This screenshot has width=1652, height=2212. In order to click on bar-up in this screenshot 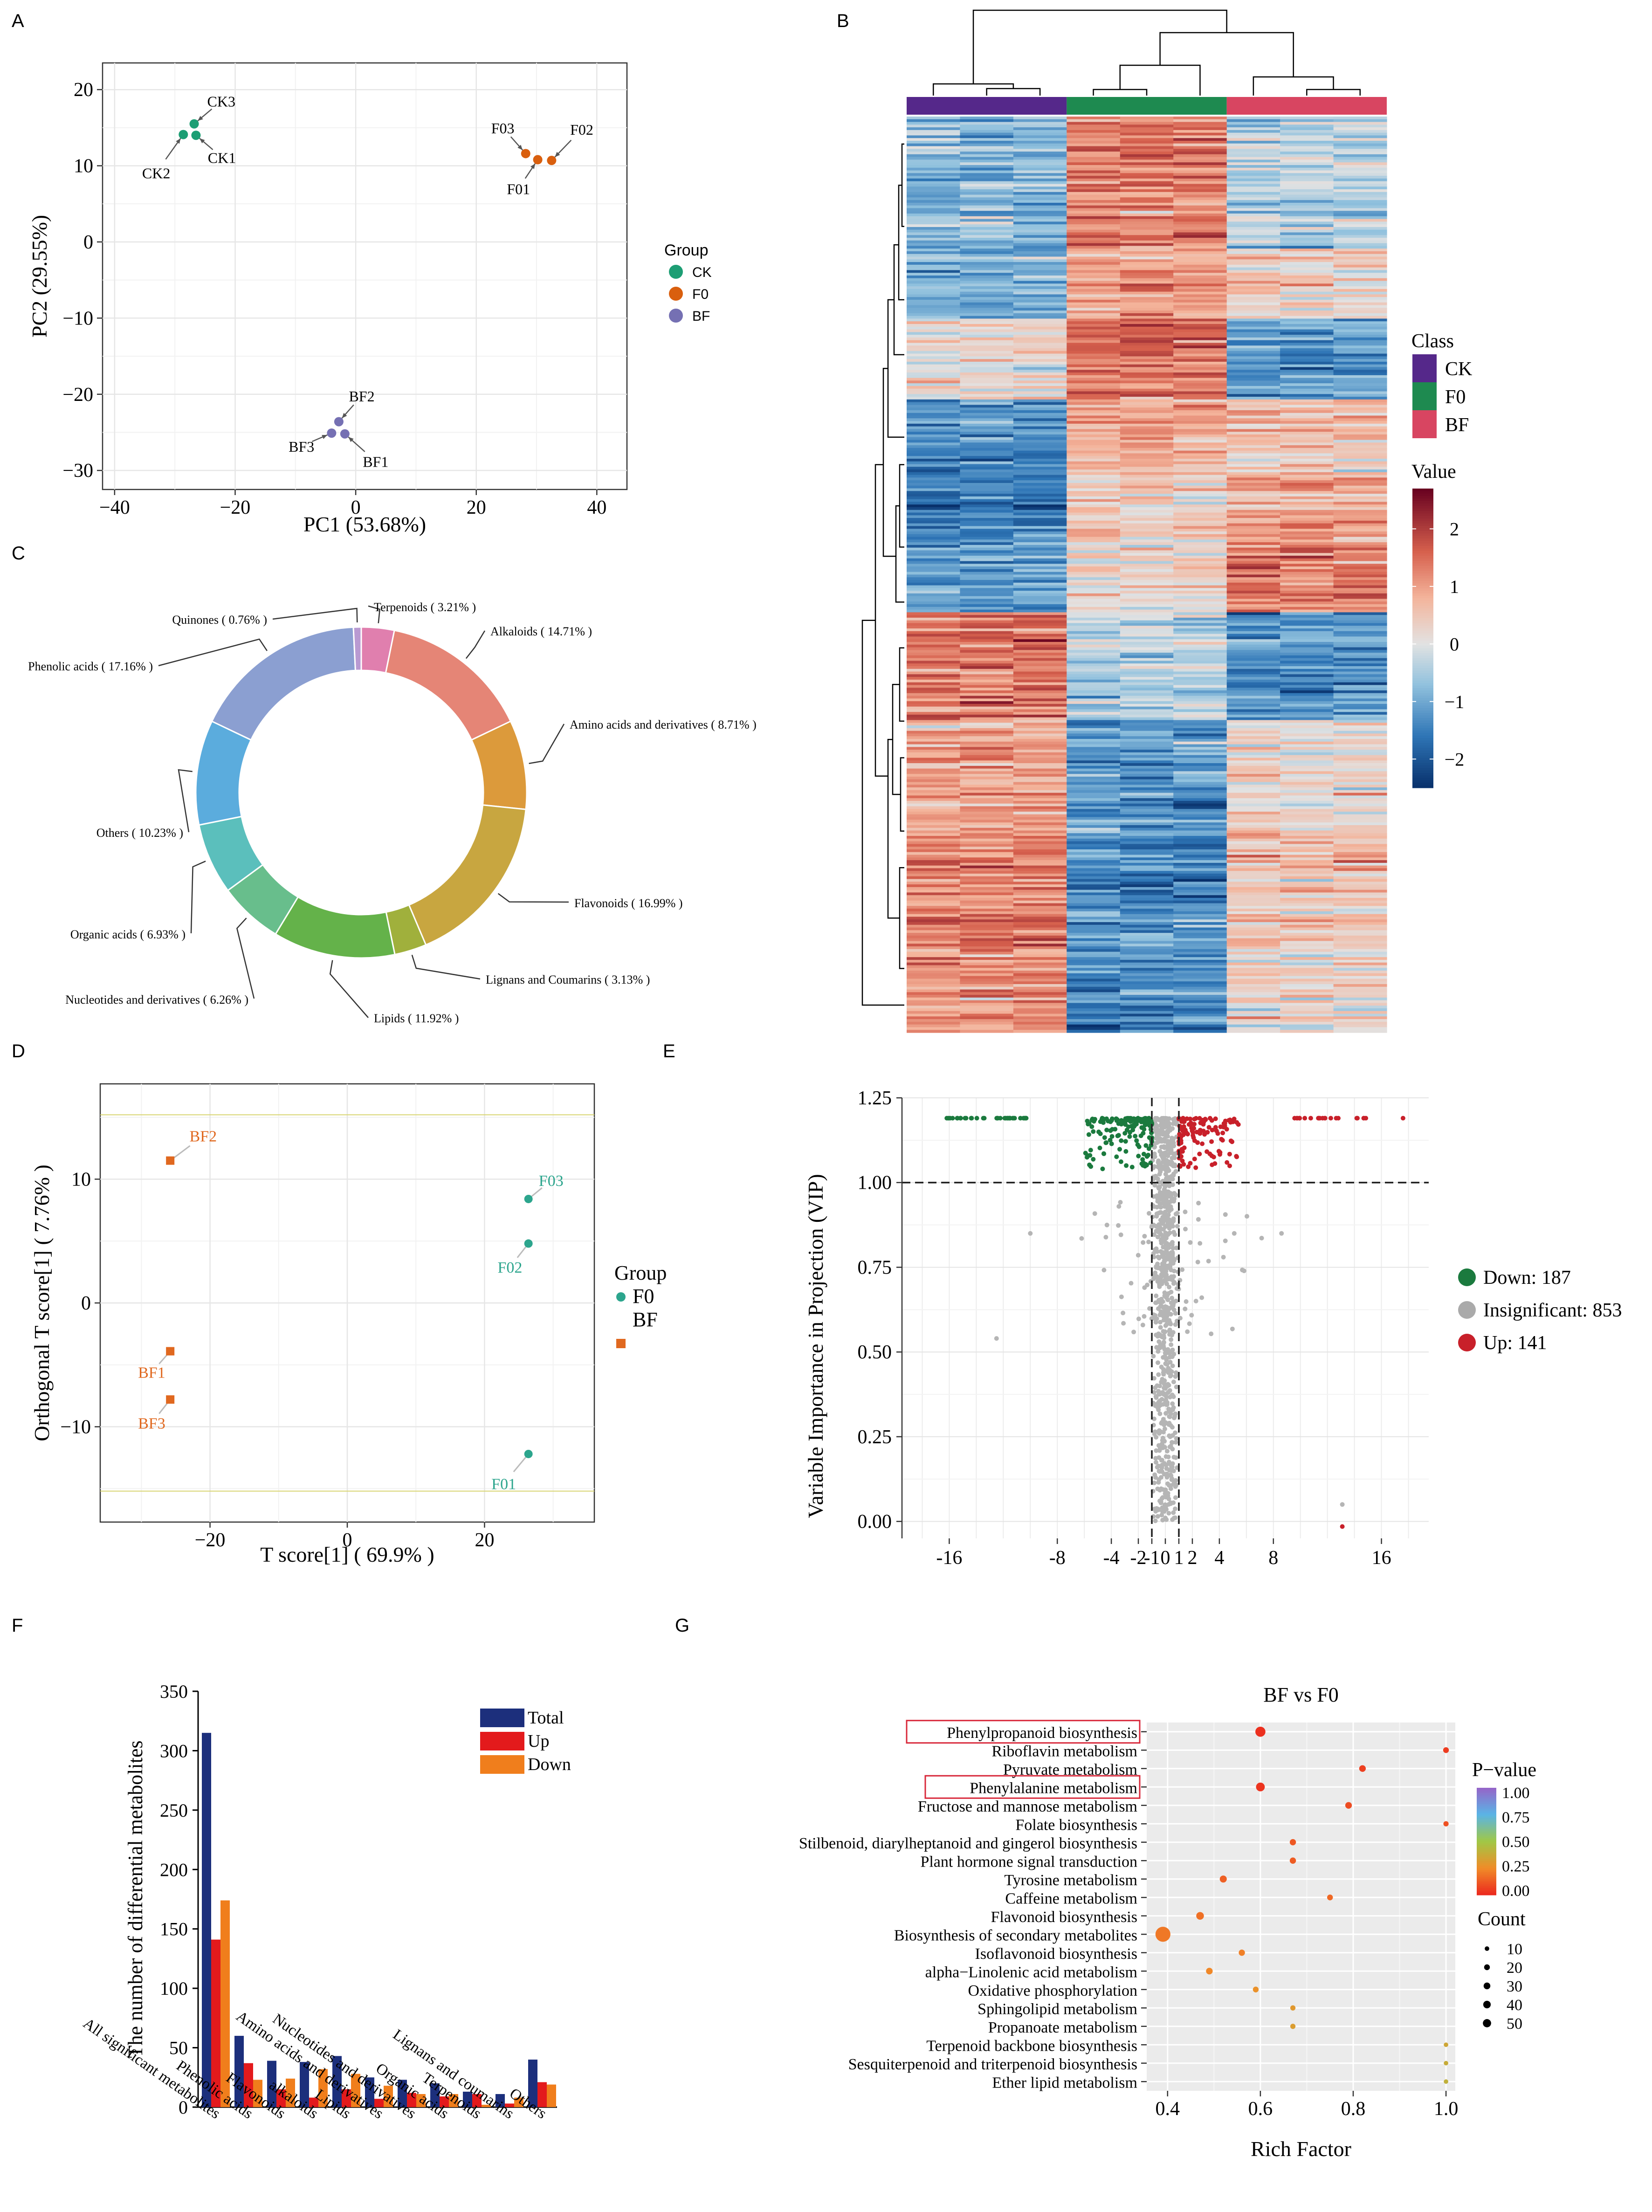, I will do `click(347, 2098)`.